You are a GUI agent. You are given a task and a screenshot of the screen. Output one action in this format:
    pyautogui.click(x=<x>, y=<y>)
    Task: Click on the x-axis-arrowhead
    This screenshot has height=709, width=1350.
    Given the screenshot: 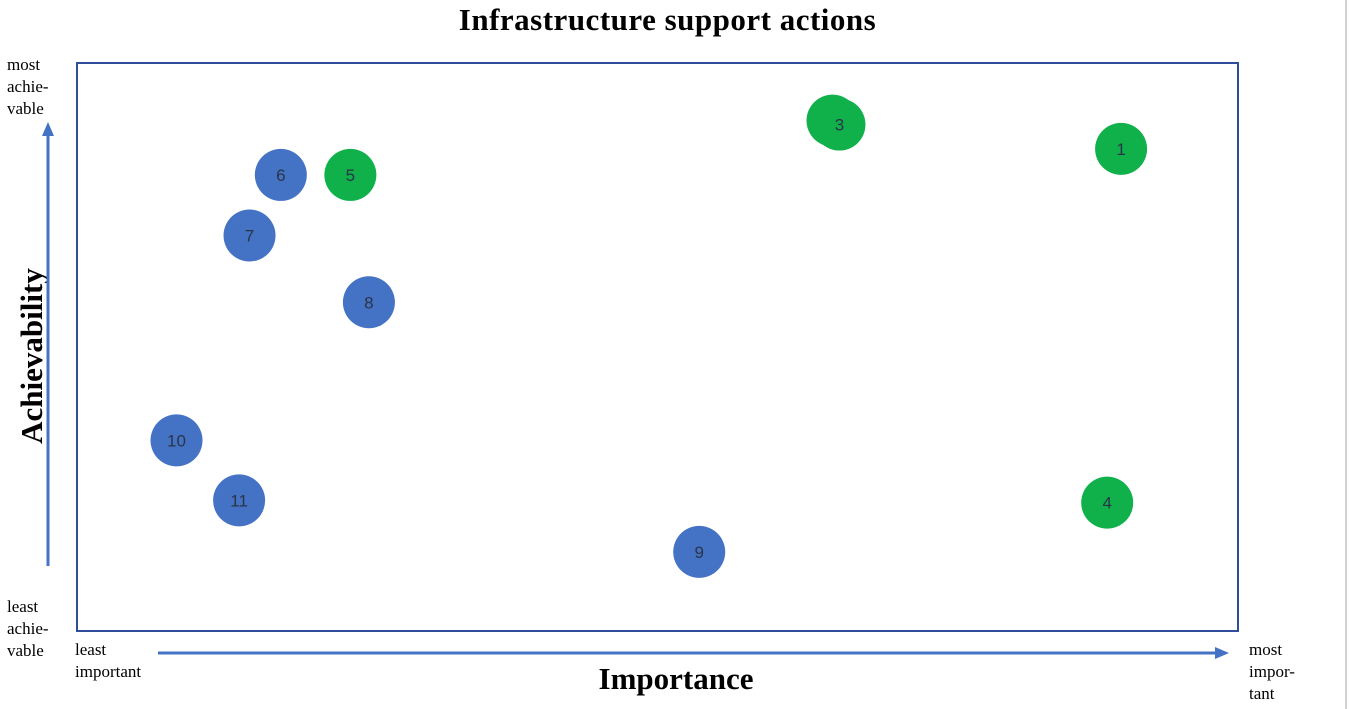 What is the action you would take?
    pyautogui.click(x=1222, y=653)
    